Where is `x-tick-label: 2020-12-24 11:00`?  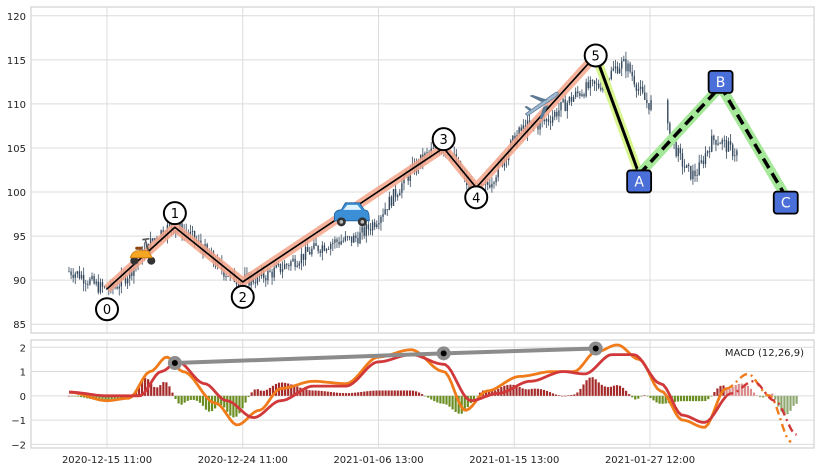
x-tick-label: 2020-12-24 11:00 is located at coordinates (243, 460).